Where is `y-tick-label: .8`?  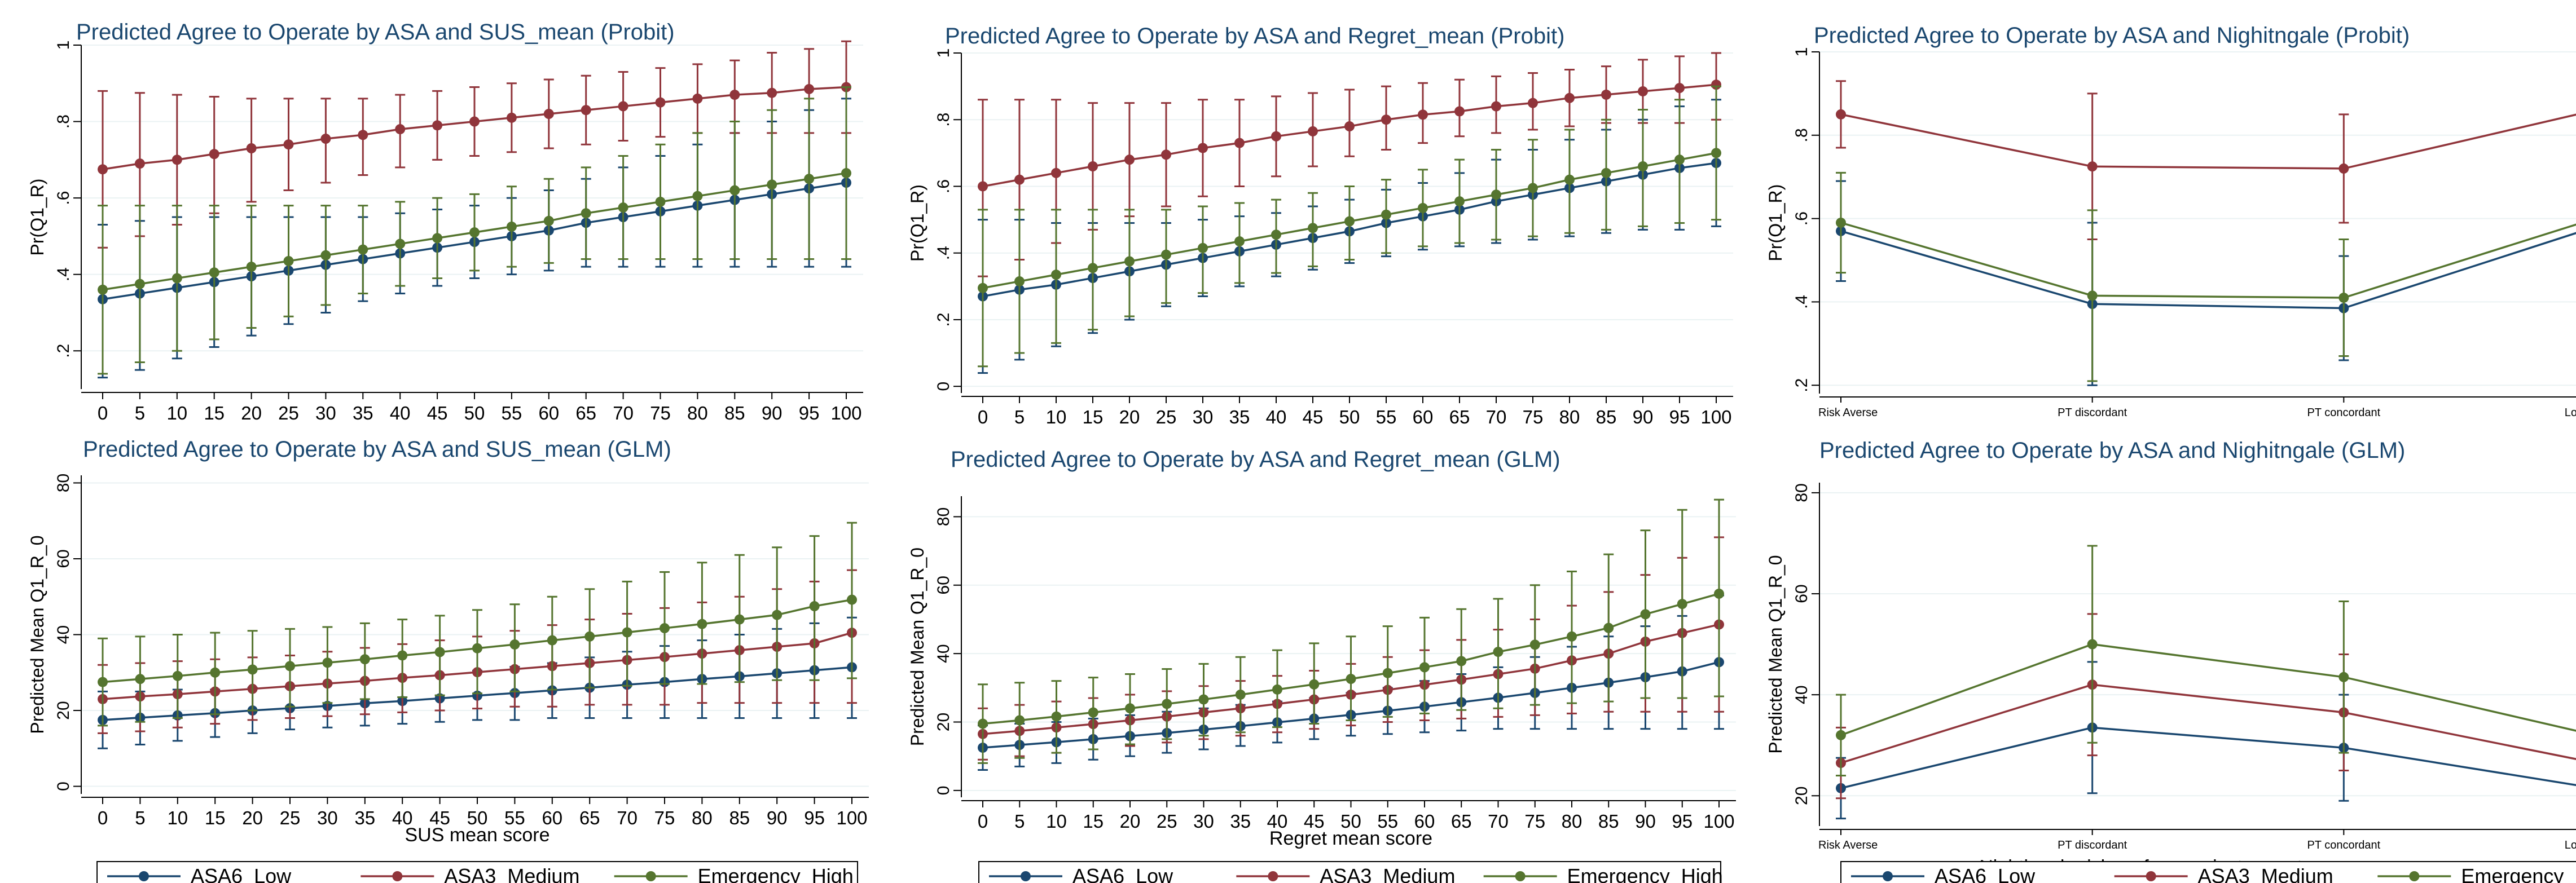 y-tick-label: .8 is located at coordinates (943, 120).